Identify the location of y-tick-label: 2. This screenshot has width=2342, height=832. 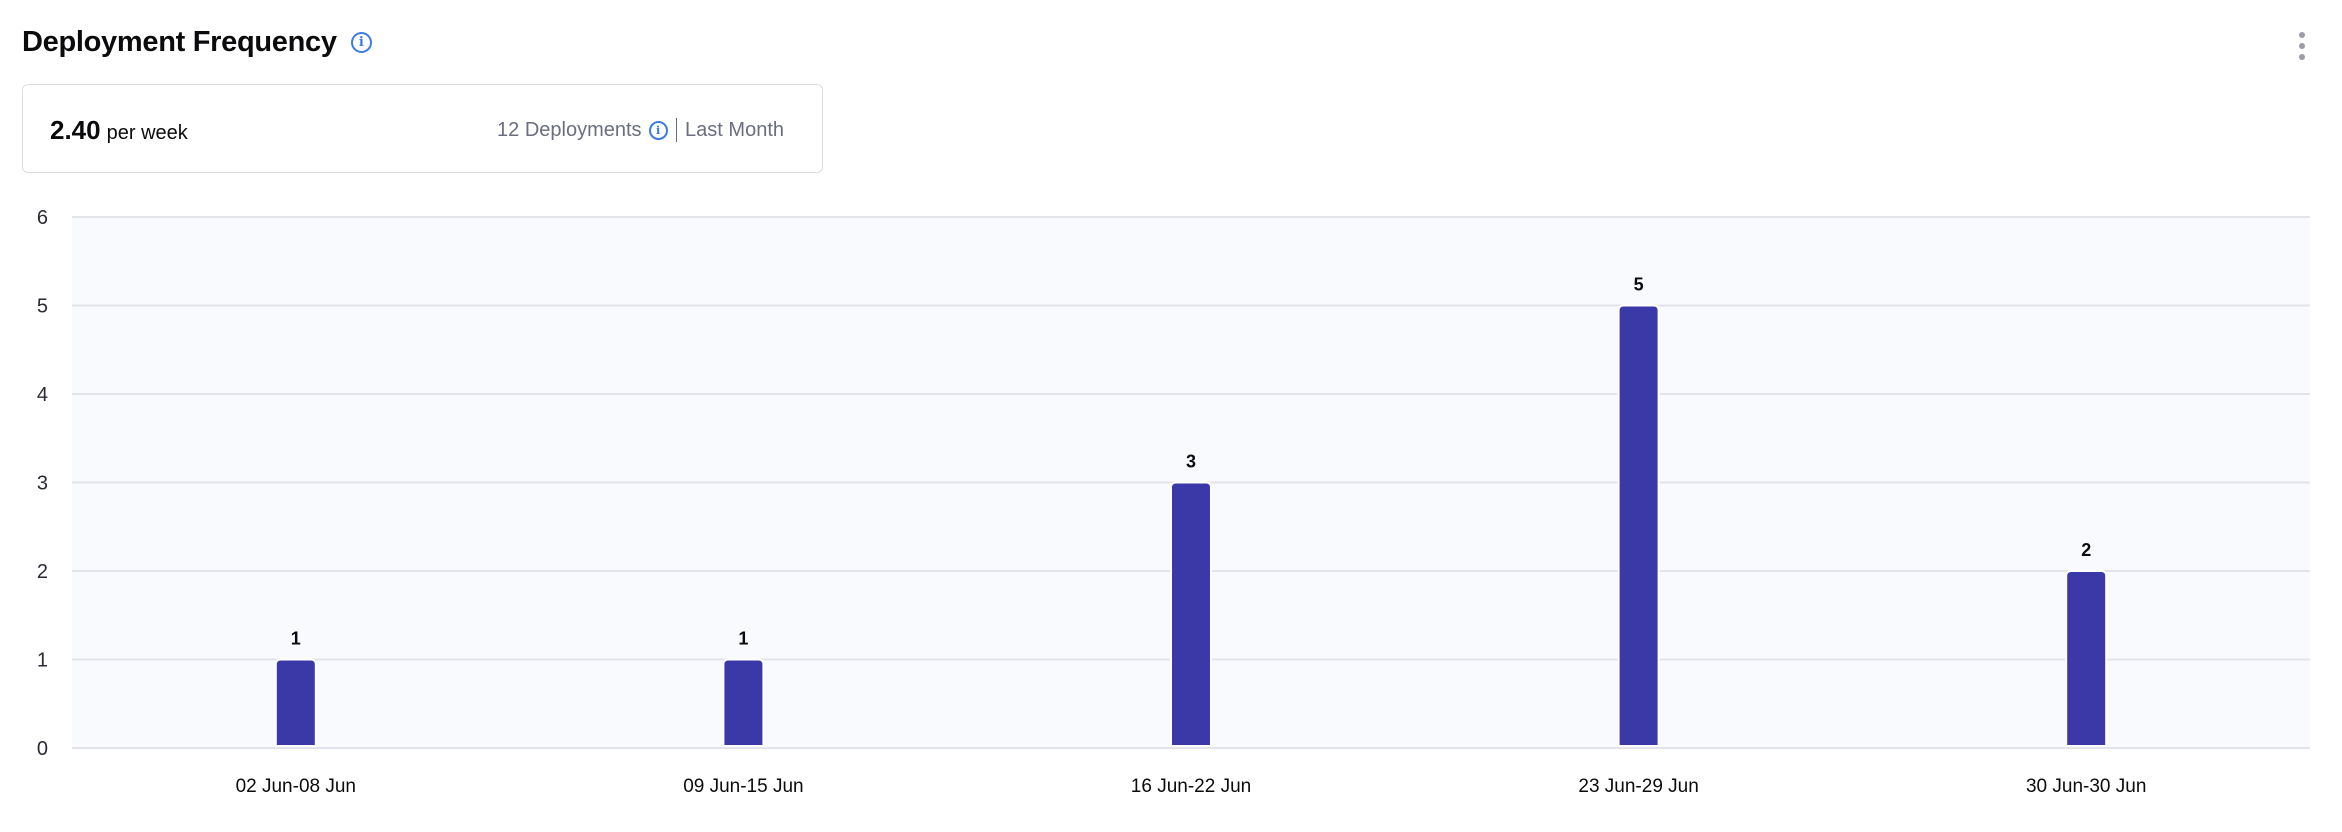
(42, 572).